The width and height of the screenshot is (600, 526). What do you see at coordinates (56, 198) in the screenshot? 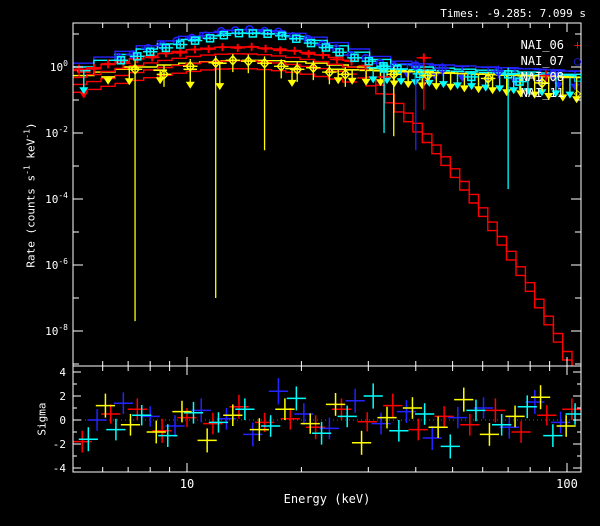
I see `rate-tick-label: 10⁻⁴` at bounding box center [56, 198].